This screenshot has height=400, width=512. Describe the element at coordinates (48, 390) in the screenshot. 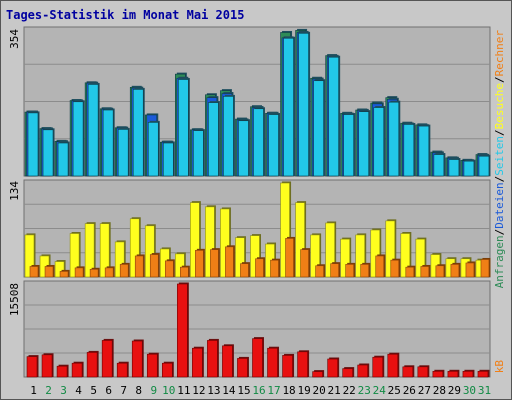

I see `x-tick-label: 2` at that location.